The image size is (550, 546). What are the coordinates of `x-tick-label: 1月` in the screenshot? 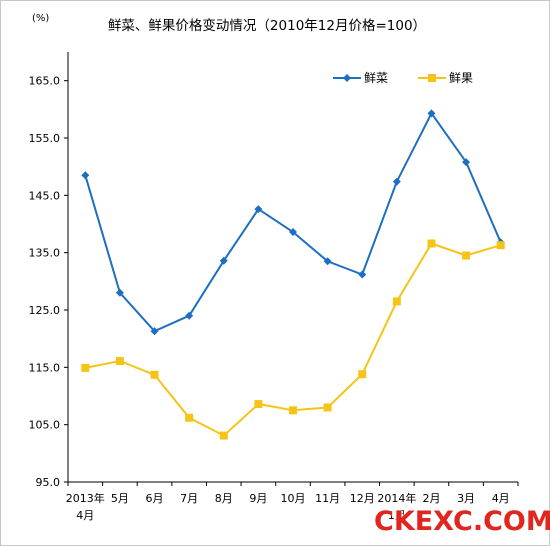 It's located at (397, 515).